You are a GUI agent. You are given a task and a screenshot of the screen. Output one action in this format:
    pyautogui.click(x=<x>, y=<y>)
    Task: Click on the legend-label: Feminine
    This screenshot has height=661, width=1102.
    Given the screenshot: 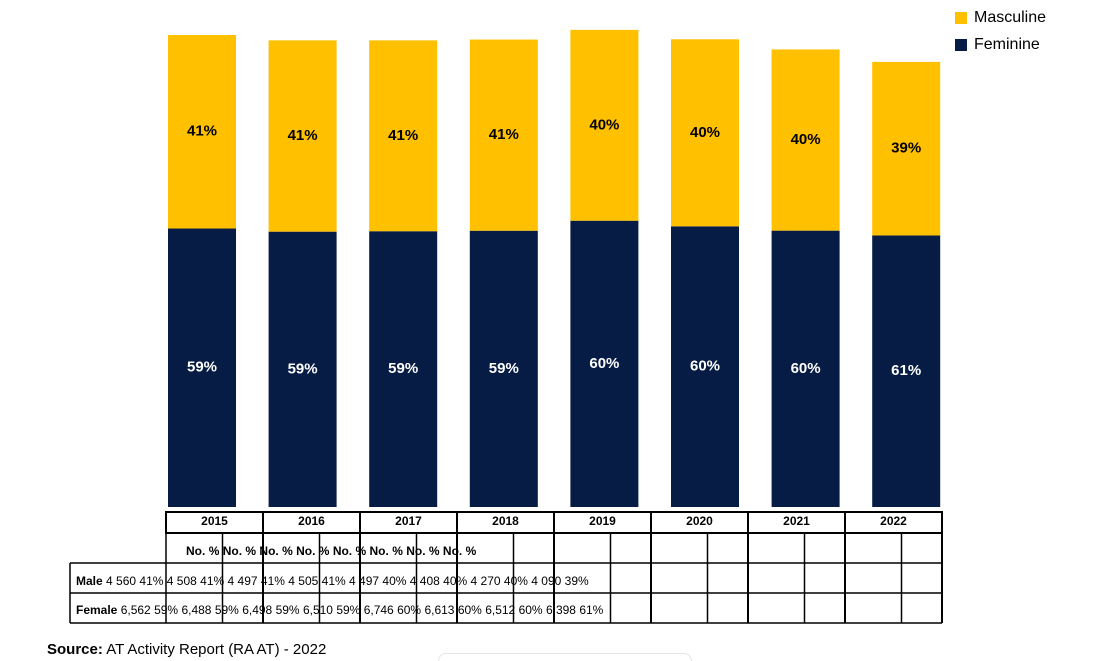 What is the action you would take?
    pyautogui.click(x=1007, y=44)
    